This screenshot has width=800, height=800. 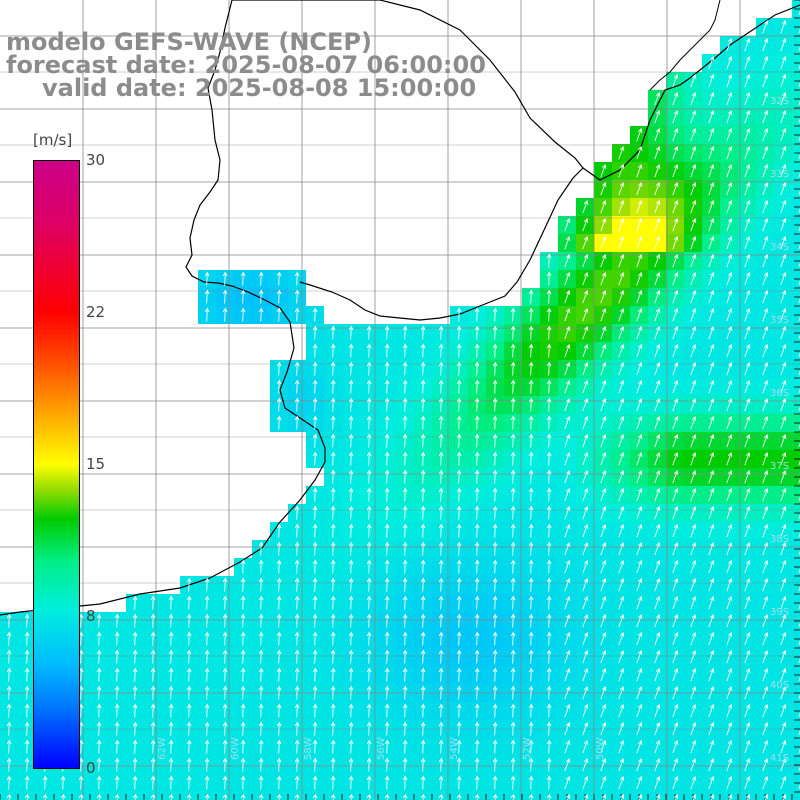 What do you see at coordinates (779, 612) in the screenshot?
I see `lat-label: 39S` at bounding box center [779, 612].